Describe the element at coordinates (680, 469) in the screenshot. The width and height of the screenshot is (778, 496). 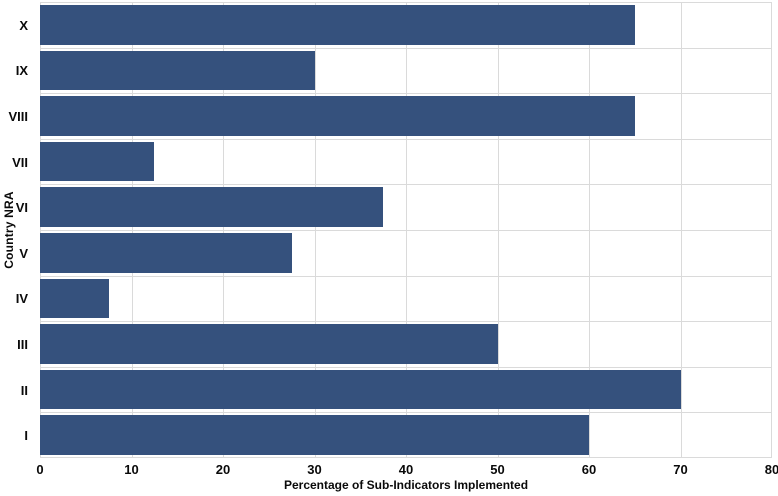
I see `x-tick-label-70: 70` at that location.